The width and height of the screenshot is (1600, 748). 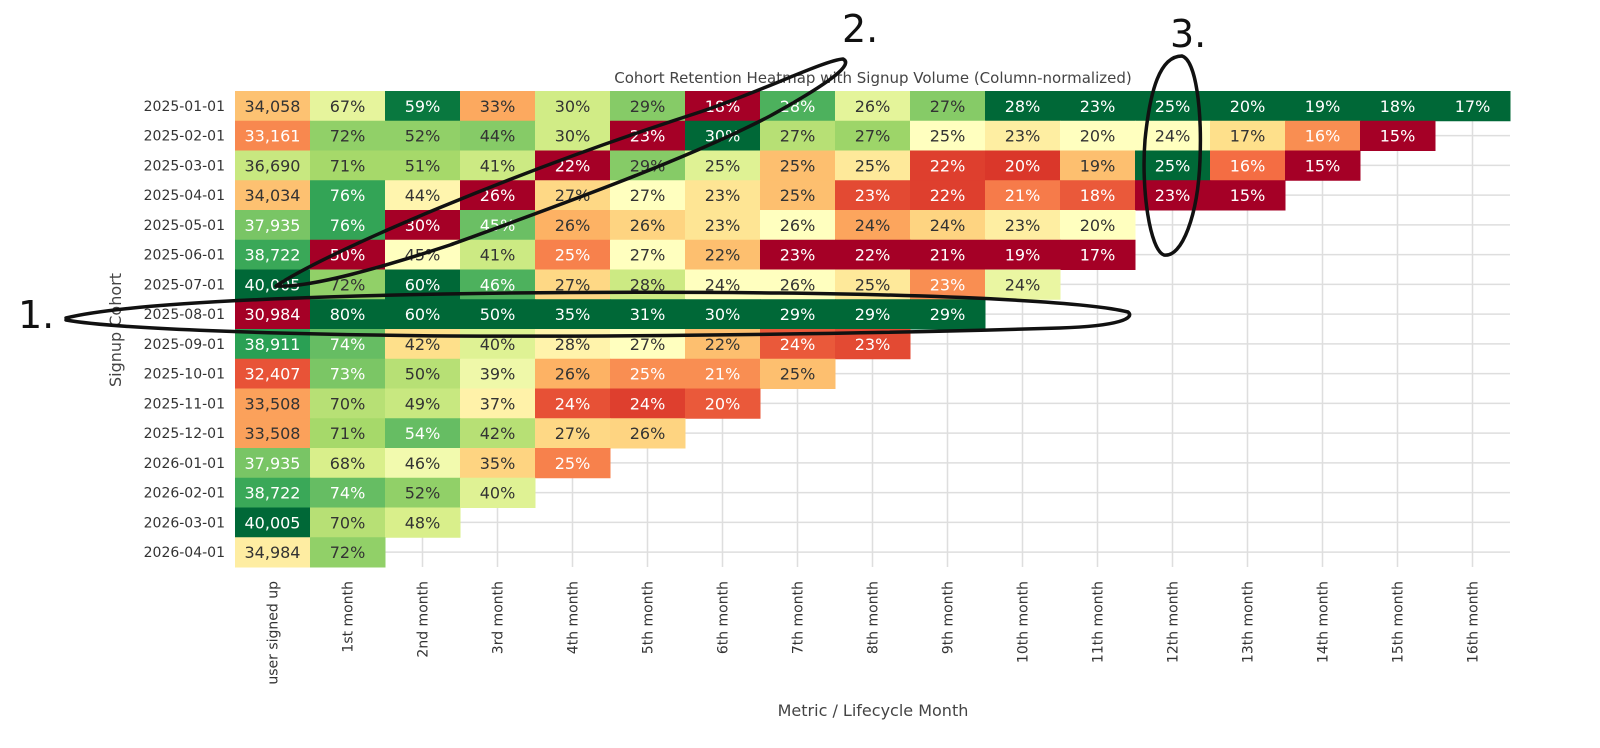 I want to click on cell-value-label: 38,722, so click(x=273, y=255).